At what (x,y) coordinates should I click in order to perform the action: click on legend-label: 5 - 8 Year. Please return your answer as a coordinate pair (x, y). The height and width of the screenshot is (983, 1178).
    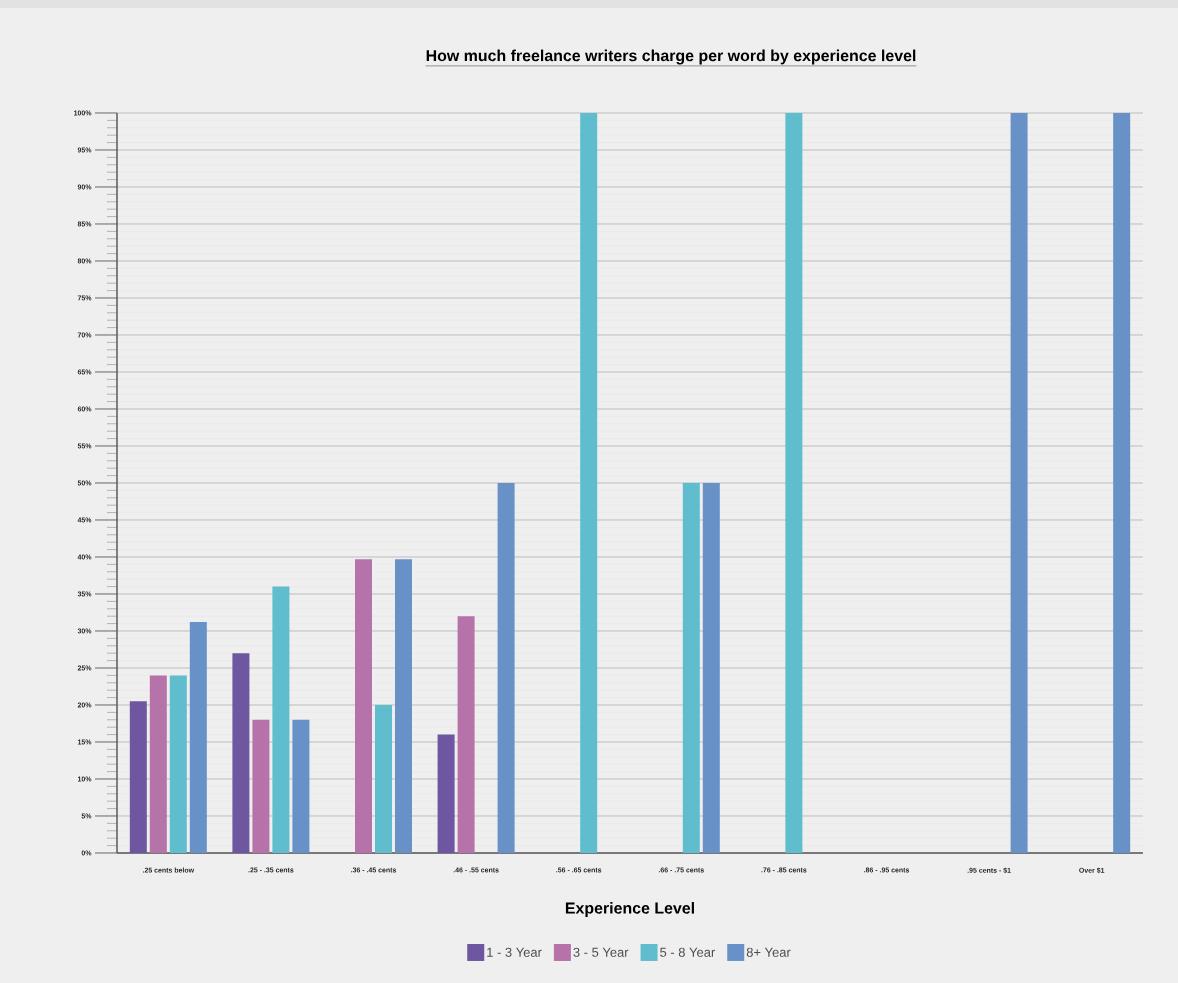
    Looking at the image, I should click on (688, 952).